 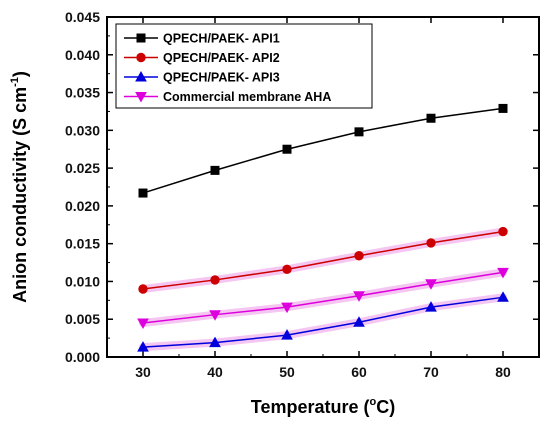 What do you see at coordinates (19, 187) in the screenshot?
I see `y-axis-label: Anion conductivity (S cm-1)` at bounding box center [19, 187].